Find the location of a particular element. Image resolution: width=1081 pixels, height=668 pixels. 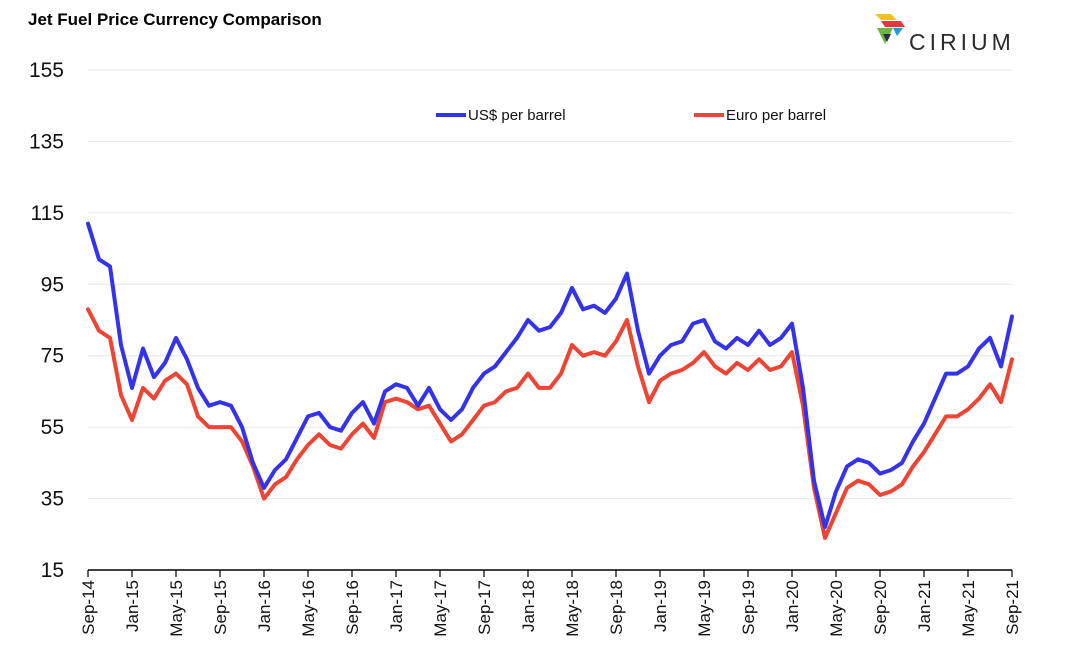

x-tick-label: May-20 is located at coordinates (836, 608).